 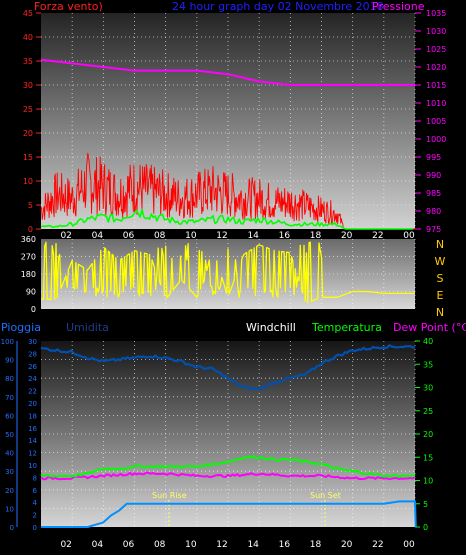 I want to click on wind-speed-axis-label: Forza vento), so click(x=68, y=6).